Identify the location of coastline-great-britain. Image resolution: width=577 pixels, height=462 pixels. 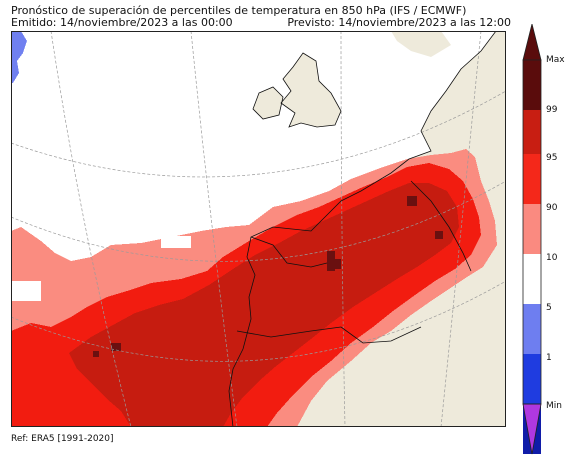
(311, 90).